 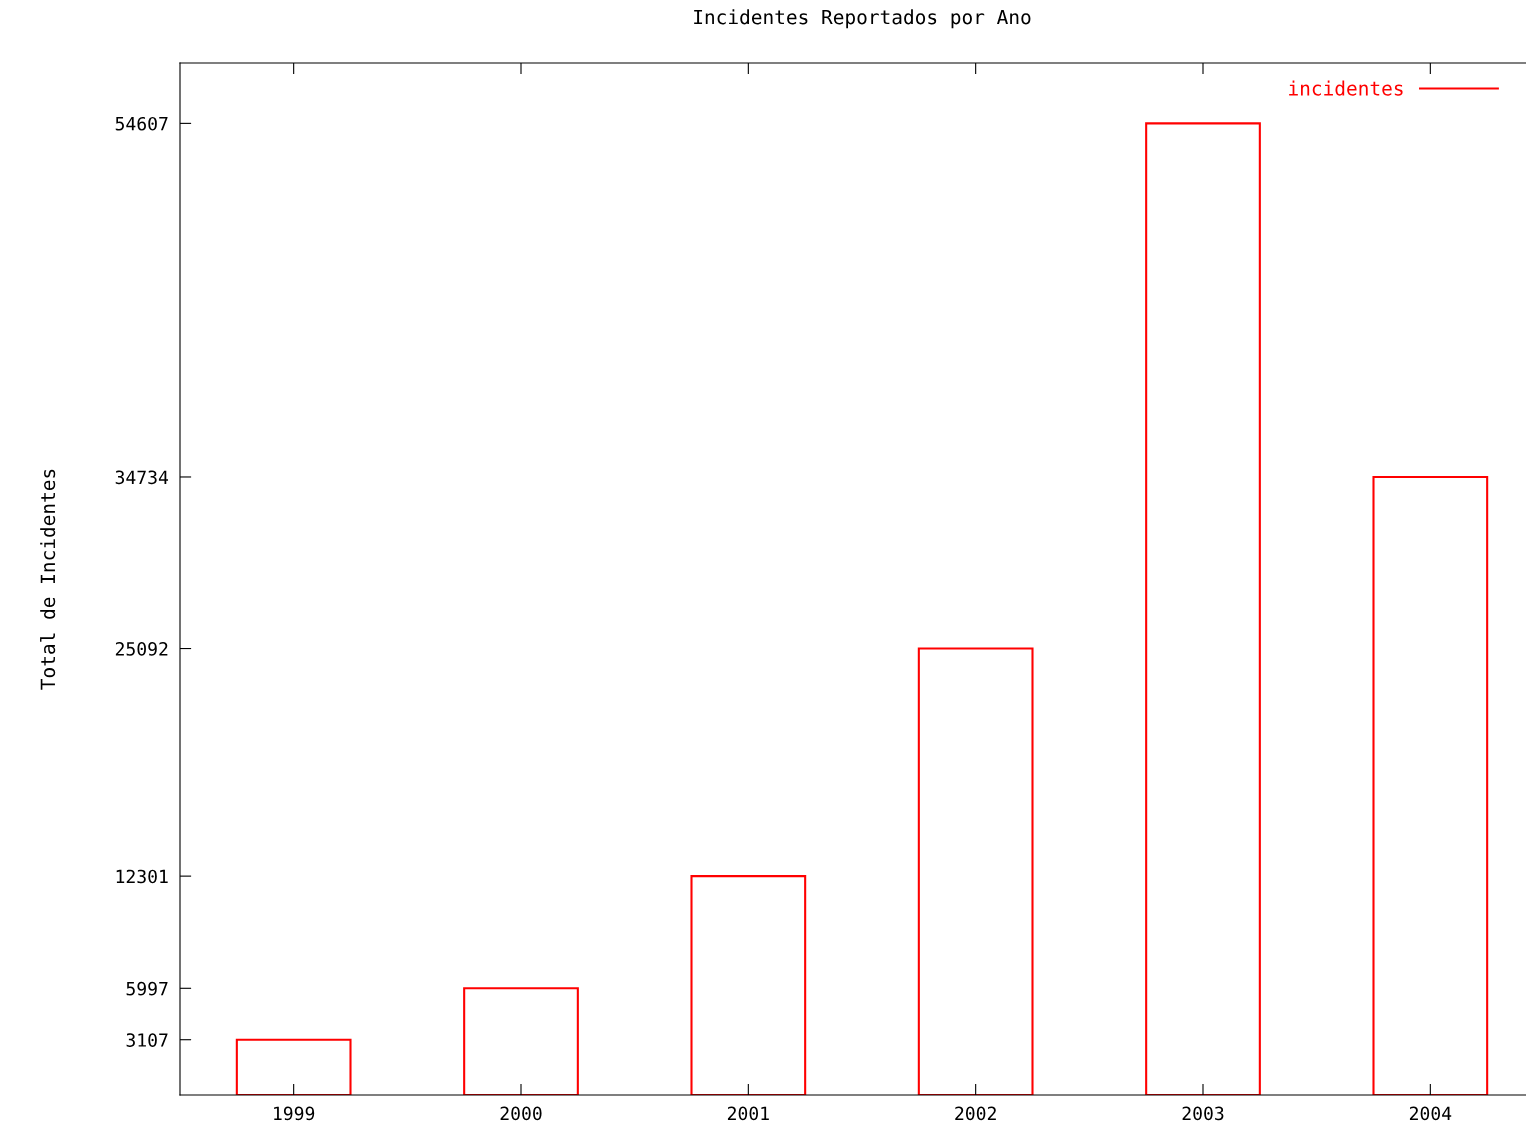 I want to click on y-tick-label: 12301, so click(x=142, y=876).